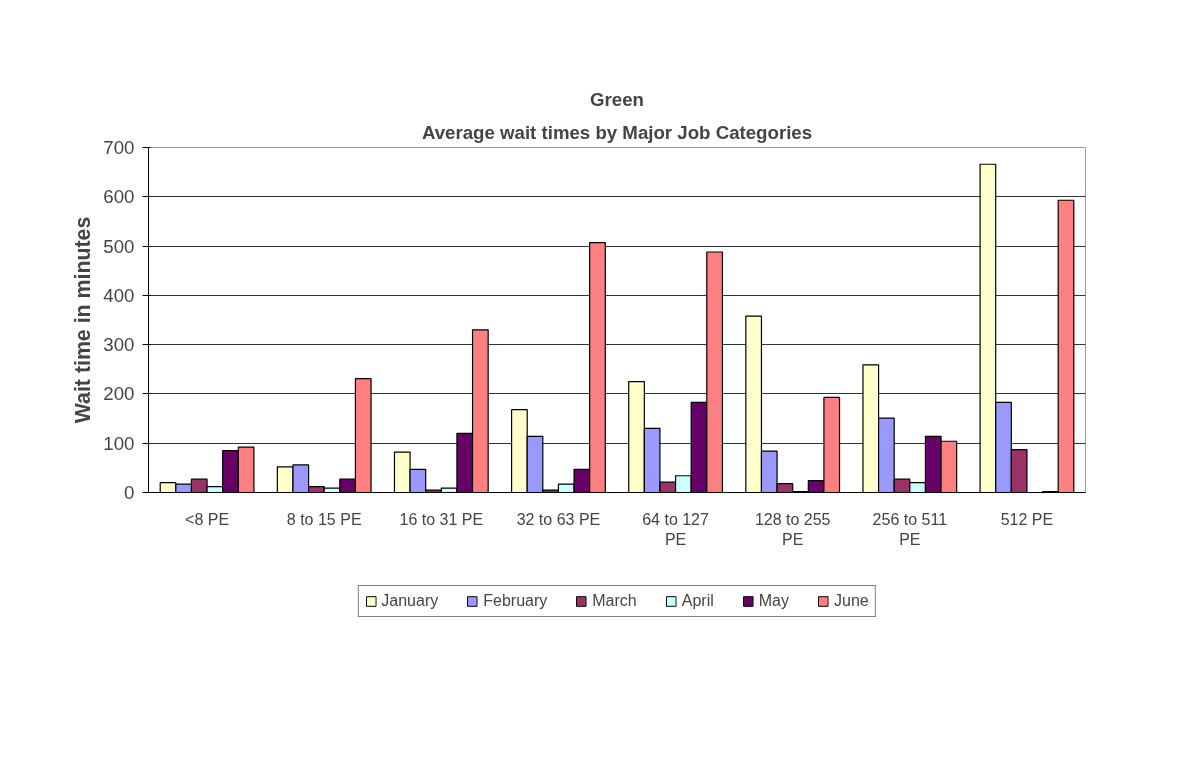  Describe the element at coordinates (119, 147) in the screenshot. I see `y-tick-label: 700` at that location.